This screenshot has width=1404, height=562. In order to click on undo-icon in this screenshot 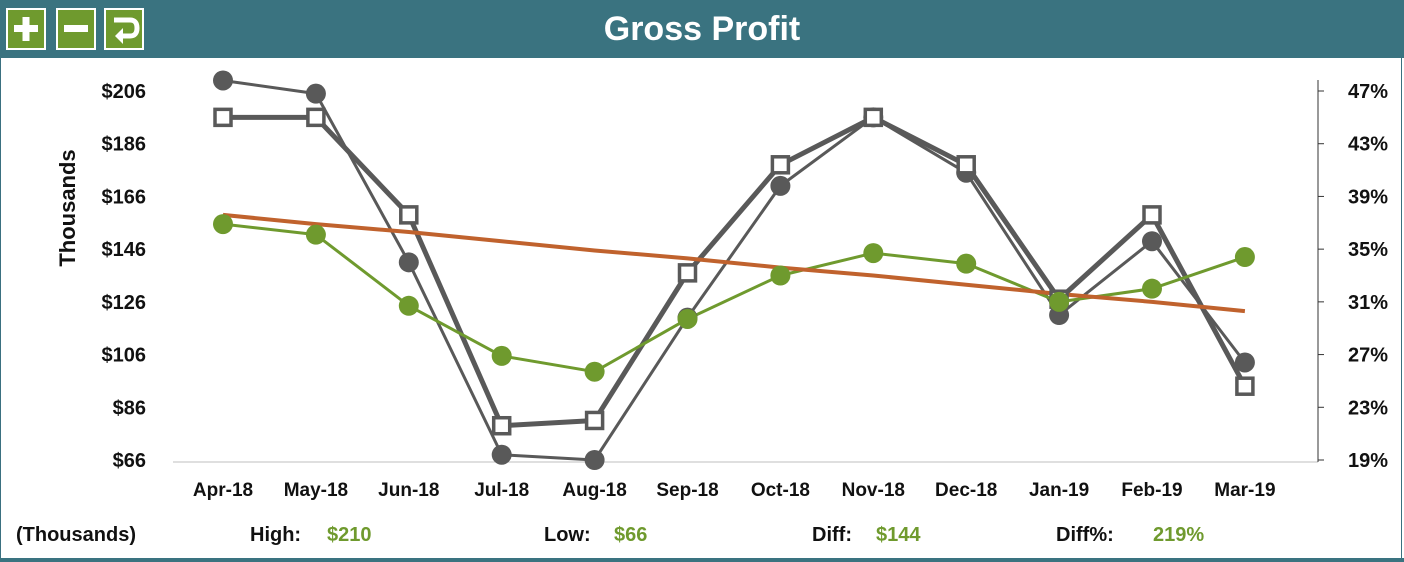, I will do `click(127, 30)`.